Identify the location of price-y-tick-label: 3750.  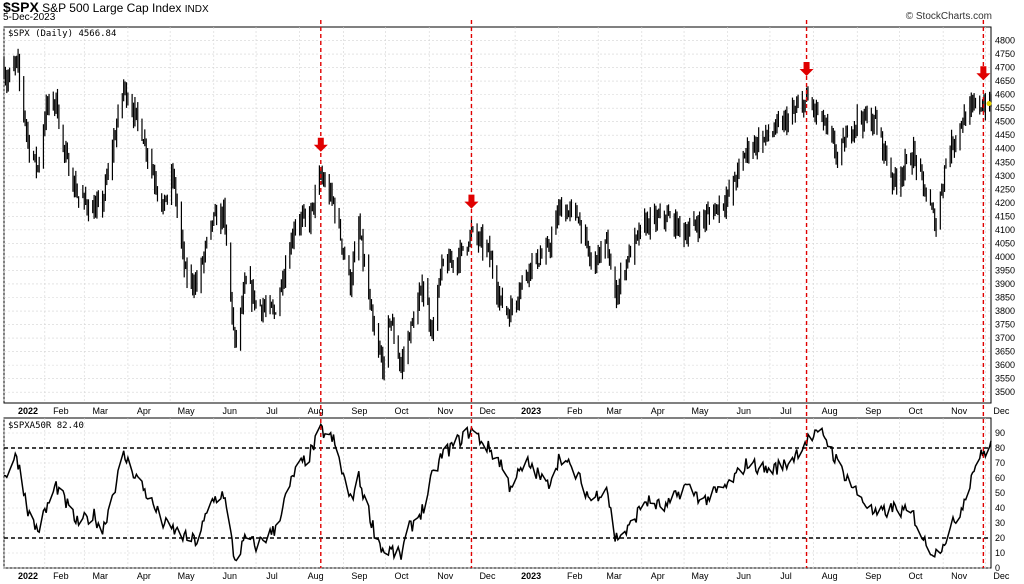
(1005, 325).